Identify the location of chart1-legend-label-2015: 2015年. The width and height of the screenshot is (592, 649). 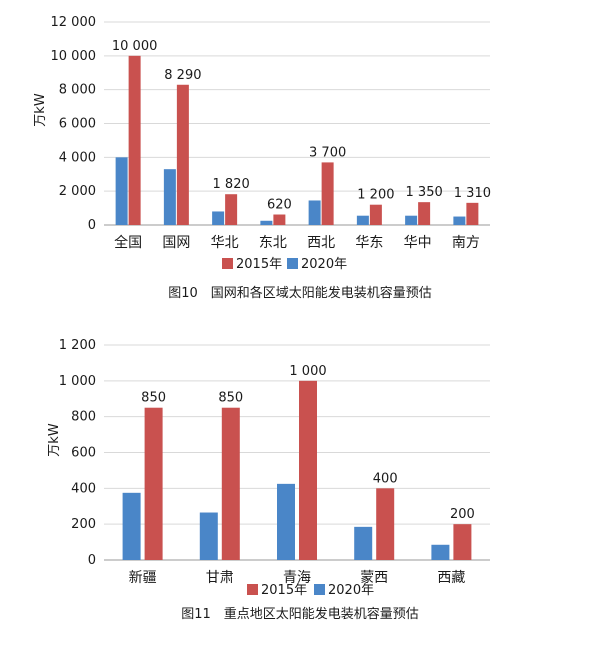
(259, 264).